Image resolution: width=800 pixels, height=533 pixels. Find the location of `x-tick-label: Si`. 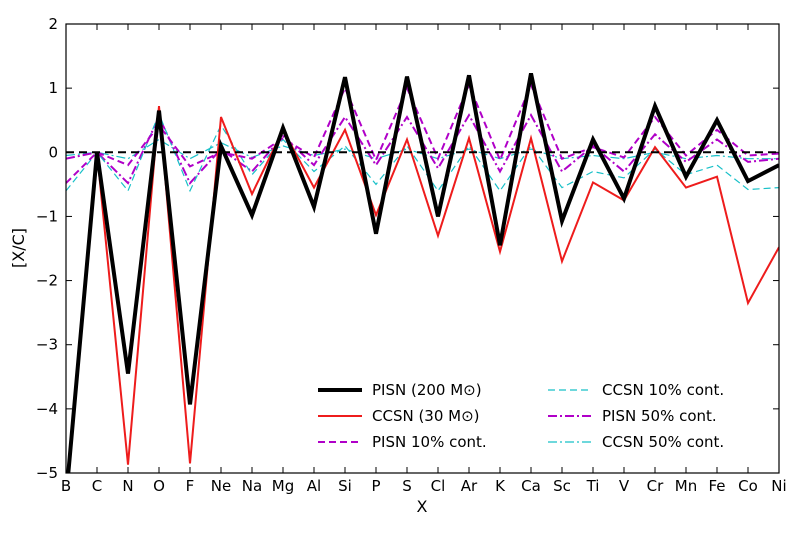

x-tick-label: Si is located at coordinates (345, 486).